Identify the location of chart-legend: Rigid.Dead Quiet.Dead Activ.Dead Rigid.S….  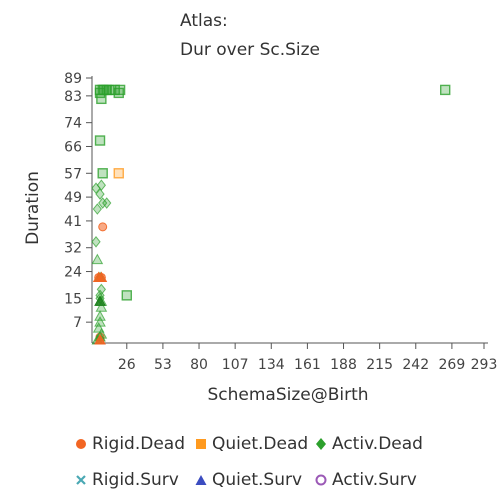
(274, 462).